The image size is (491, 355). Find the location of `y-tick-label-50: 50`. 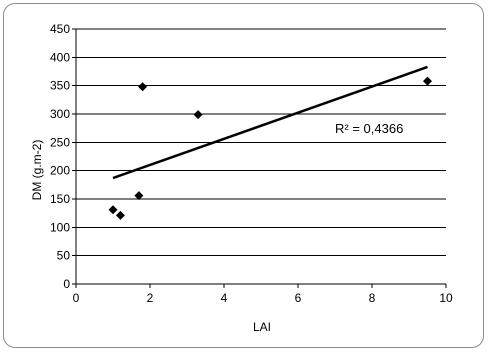

y-tick-label-50: 50 is located at coordinates (64, 256).